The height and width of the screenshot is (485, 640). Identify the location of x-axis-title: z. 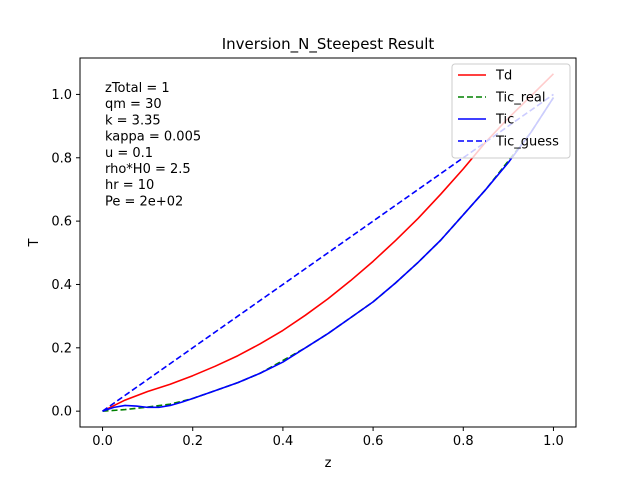
(328, 463).